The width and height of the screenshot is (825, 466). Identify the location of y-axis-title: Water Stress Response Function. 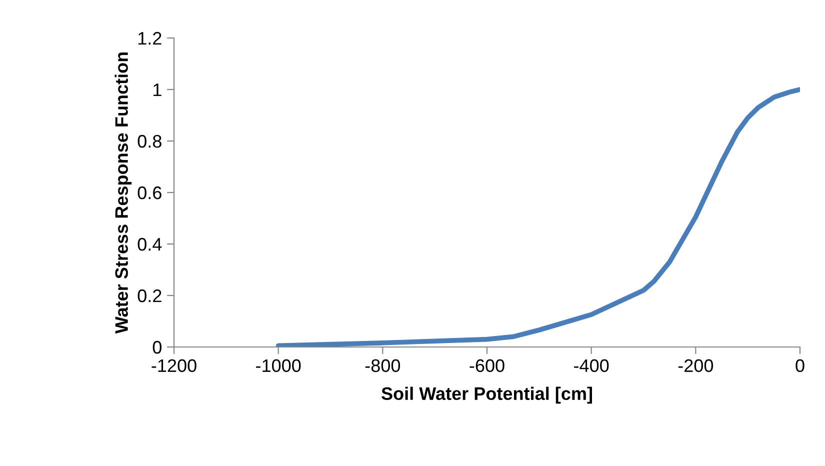
(123, 193).